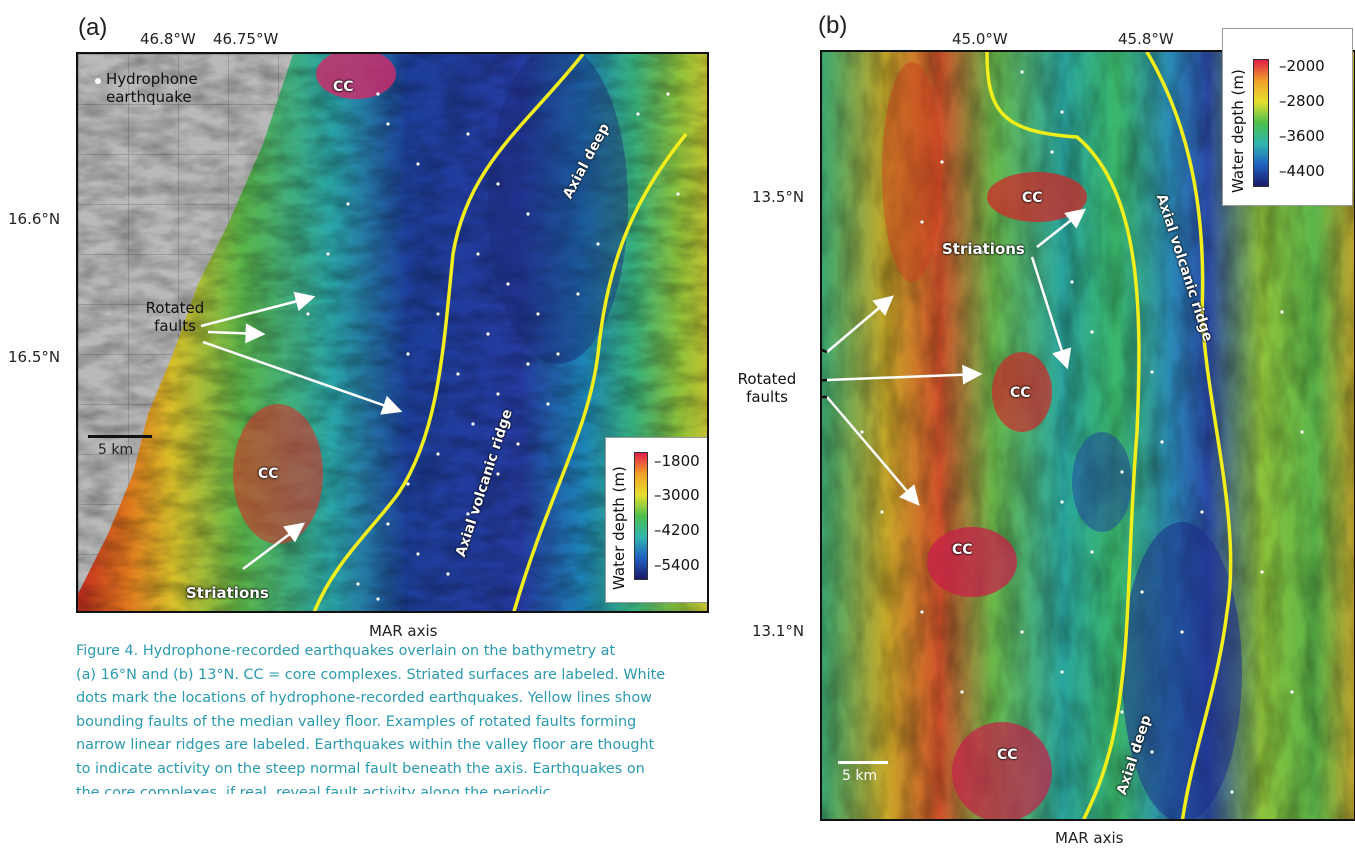  Describe the element at coordinates (1146, 39) in the screenshot. I see `panel-b-lon-tick-2: 45.8°W` at that location.